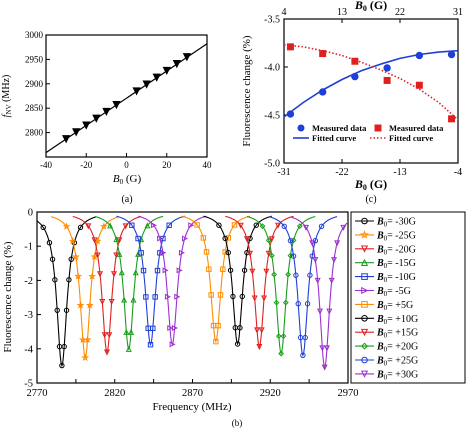 This screenshot has width=474, height=437. I want to click on panel-b-y-tick-label: -2, so click(28, 281).